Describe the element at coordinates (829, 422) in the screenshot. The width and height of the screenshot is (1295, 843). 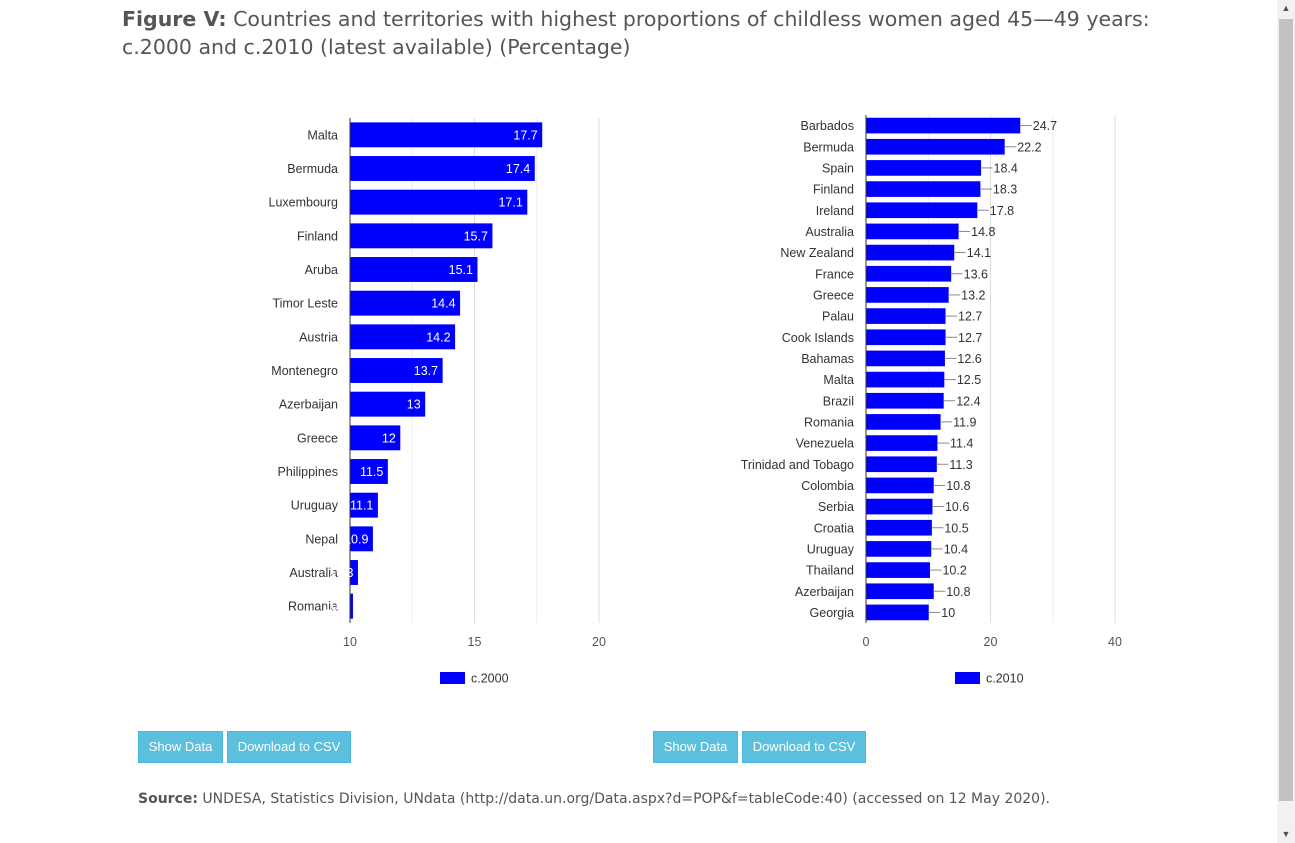
I see `category-label: Romania` at that location.